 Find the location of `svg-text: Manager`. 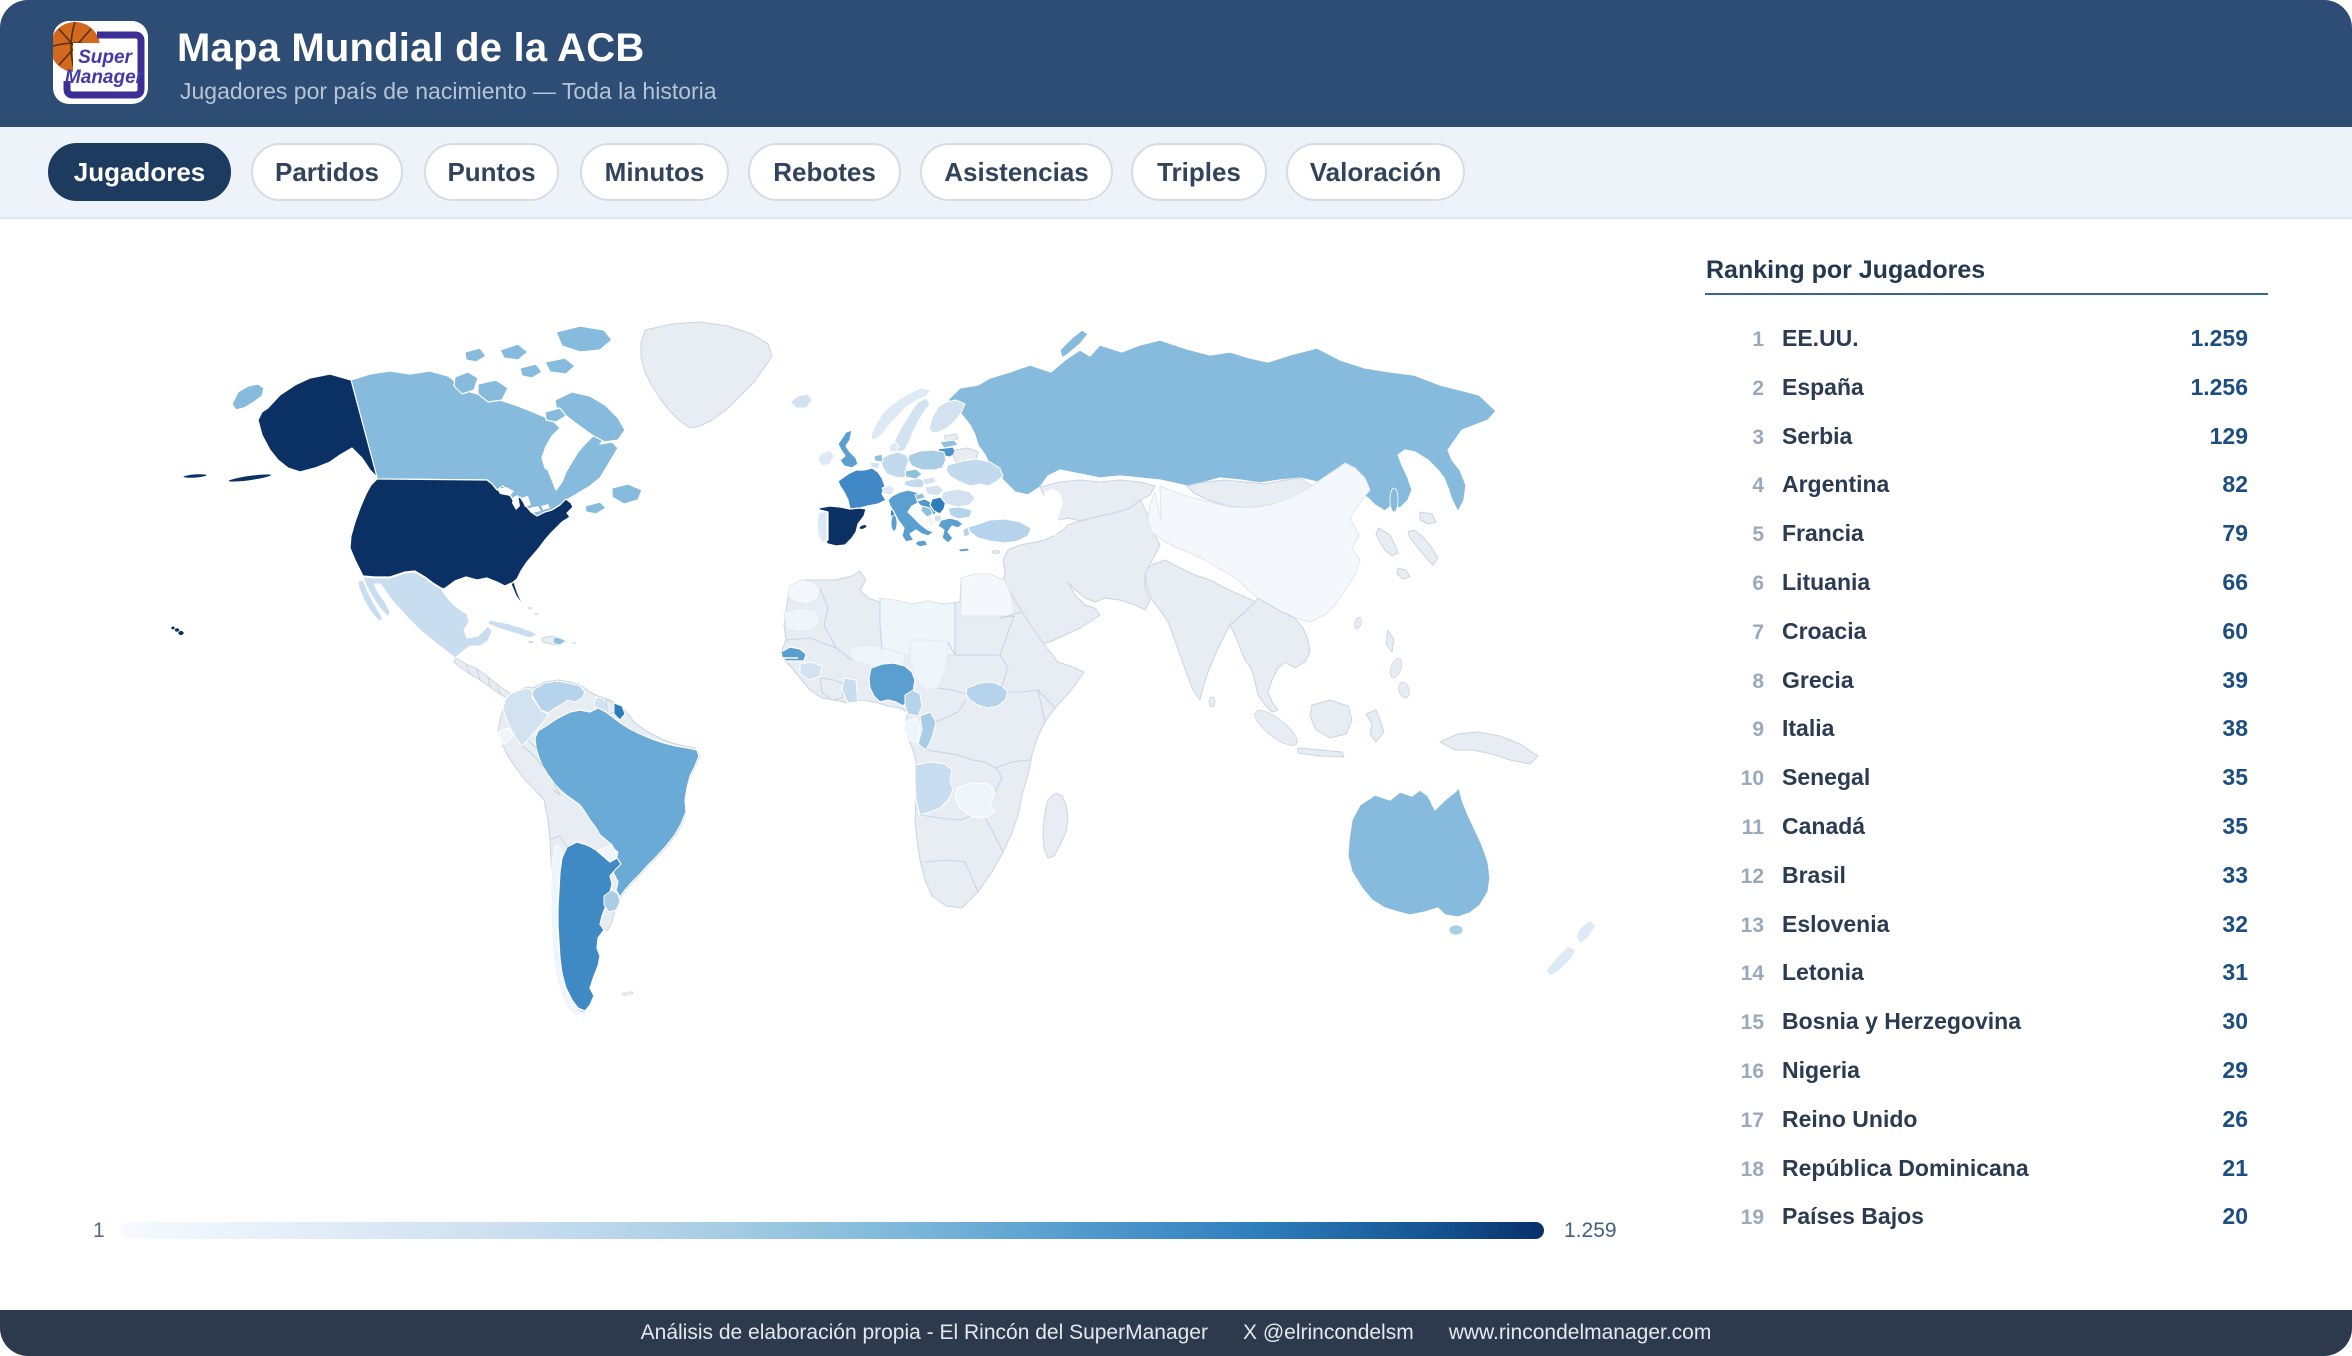

svg-text: Manager is located at coordinates (105, 77).